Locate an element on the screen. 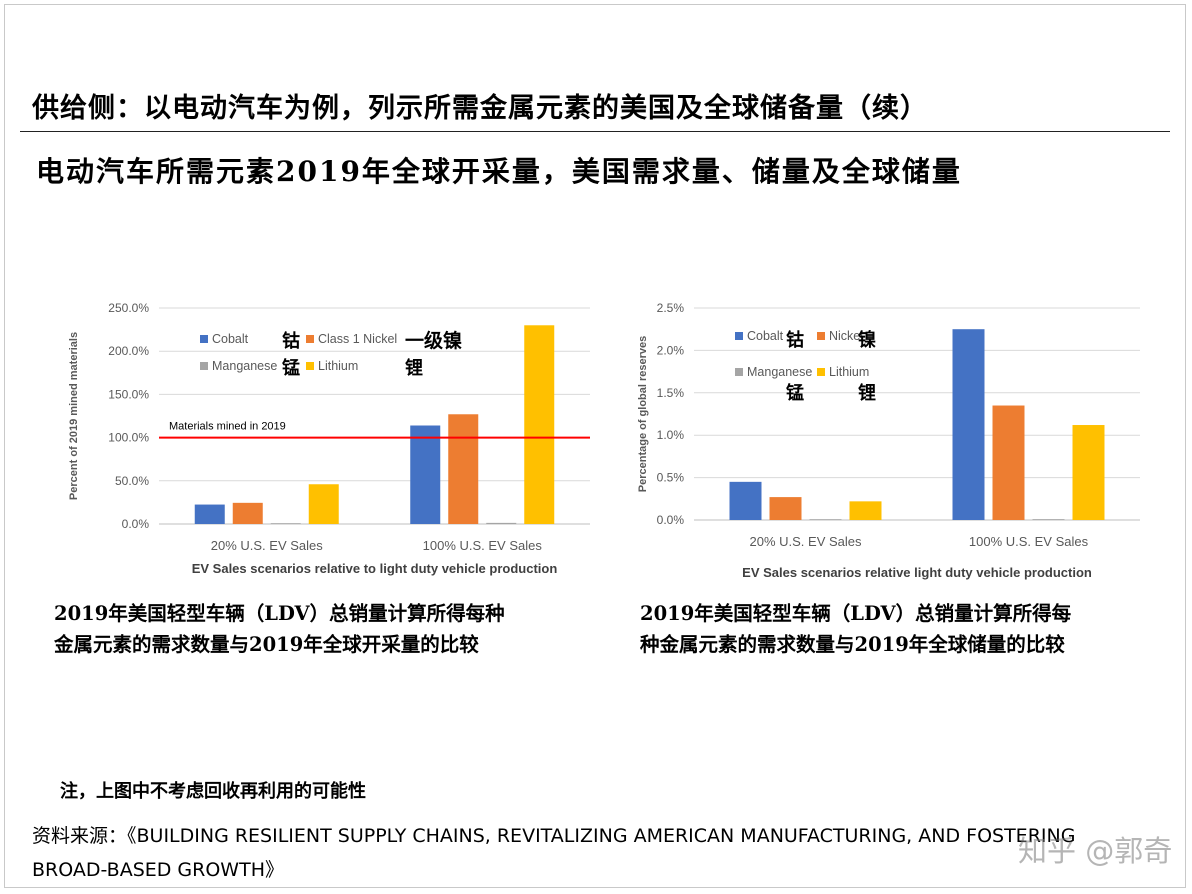 The width and height of the screenshot is (1192, 894). y-axis-ticks: 0.0% 50.0% 100.0% 150.0% 200.0% 250.0% is located at coordinates (128, 416).